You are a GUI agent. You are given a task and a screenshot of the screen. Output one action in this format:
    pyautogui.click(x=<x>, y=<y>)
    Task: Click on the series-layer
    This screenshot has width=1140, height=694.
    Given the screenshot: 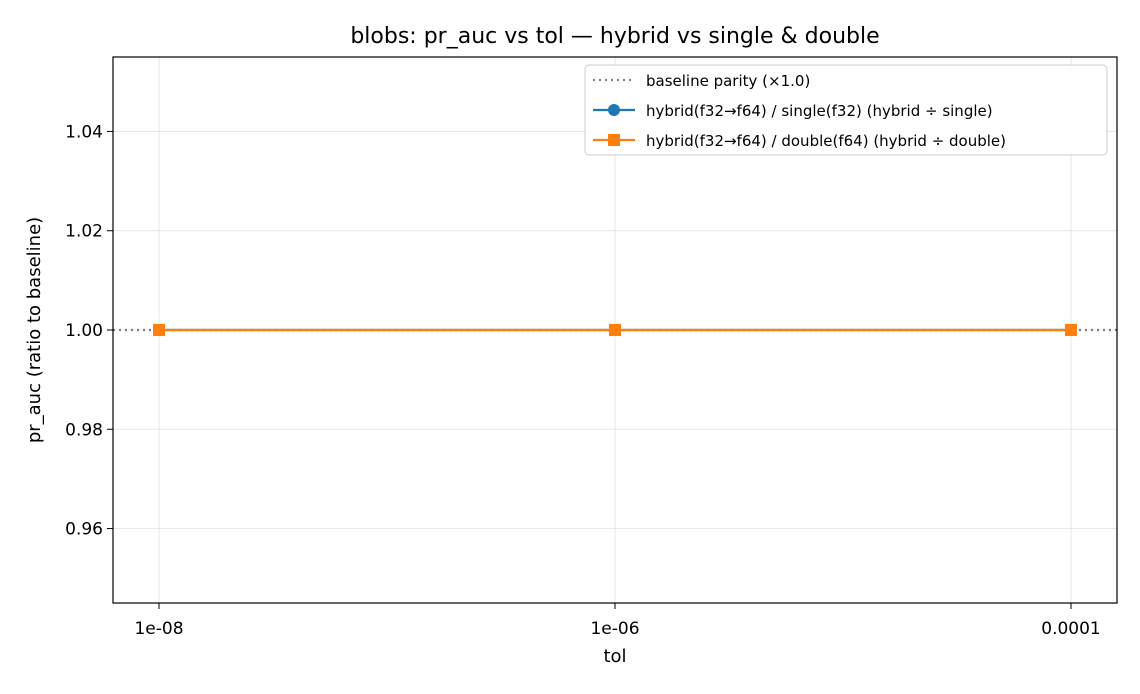 What is the action you would take?
    pyautogui.click(x=615, y=330)
    